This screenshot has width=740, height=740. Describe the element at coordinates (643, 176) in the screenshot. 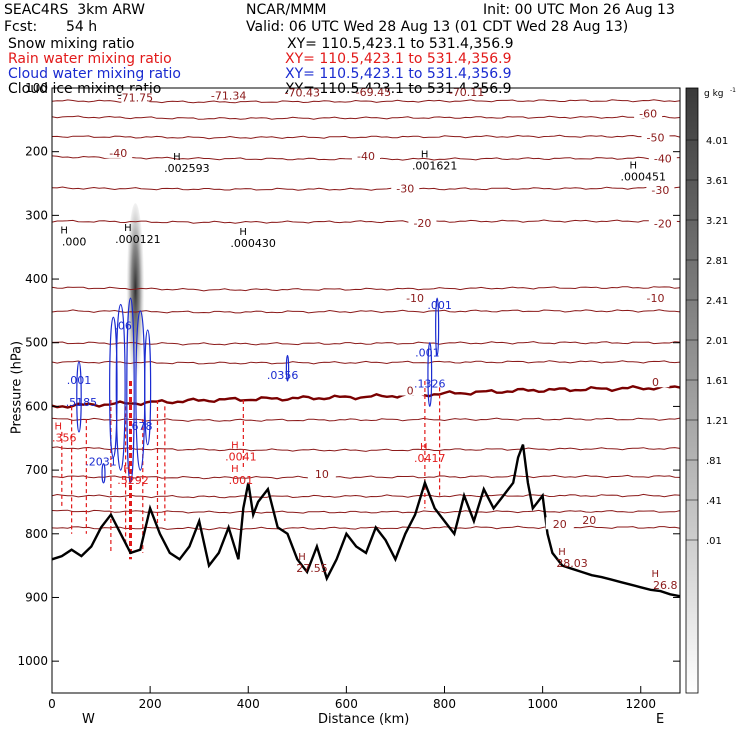

I see `high-value-label: .000451` at that location.